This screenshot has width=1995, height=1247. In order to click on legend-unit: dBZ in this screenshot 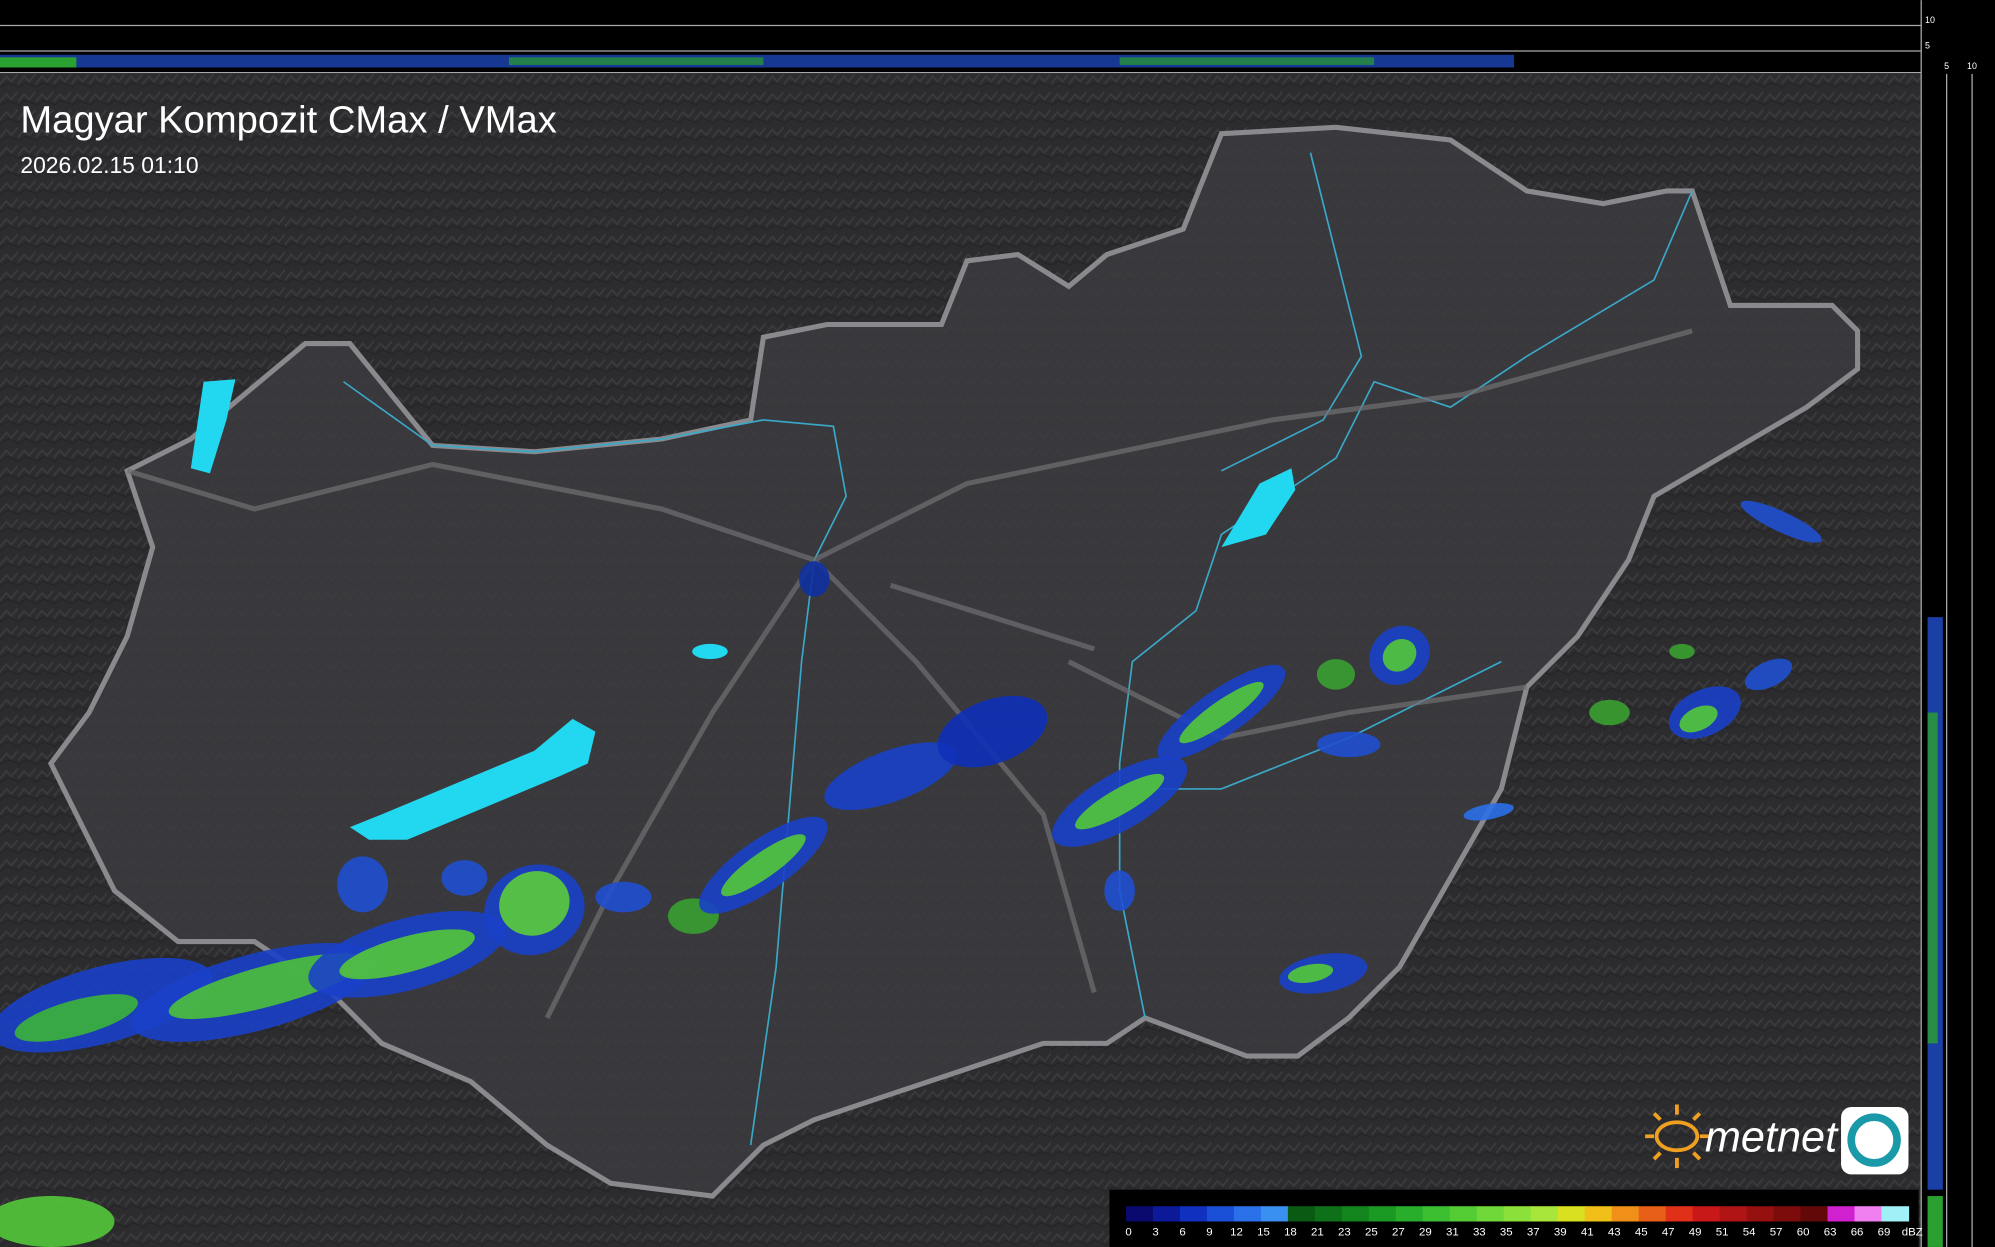, I will do `click(1912, 1232)`.